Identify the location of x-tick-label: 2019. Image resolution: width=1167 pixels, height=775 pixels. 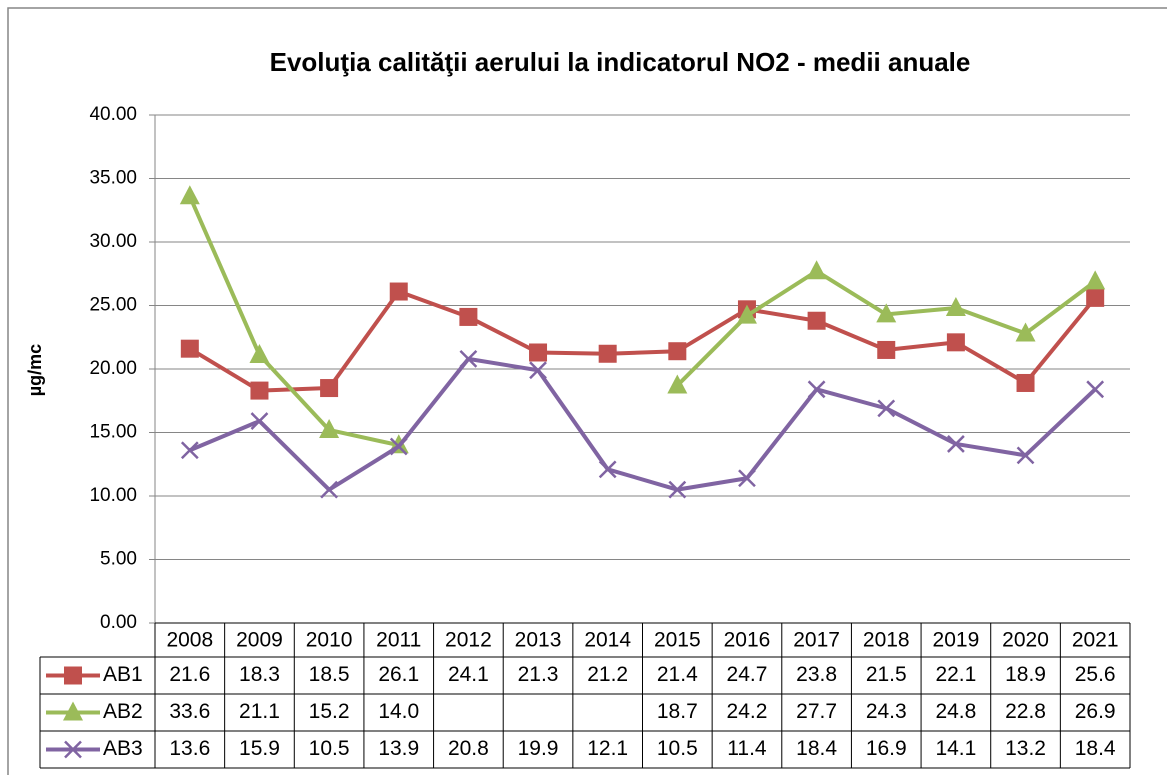
(956, 640).